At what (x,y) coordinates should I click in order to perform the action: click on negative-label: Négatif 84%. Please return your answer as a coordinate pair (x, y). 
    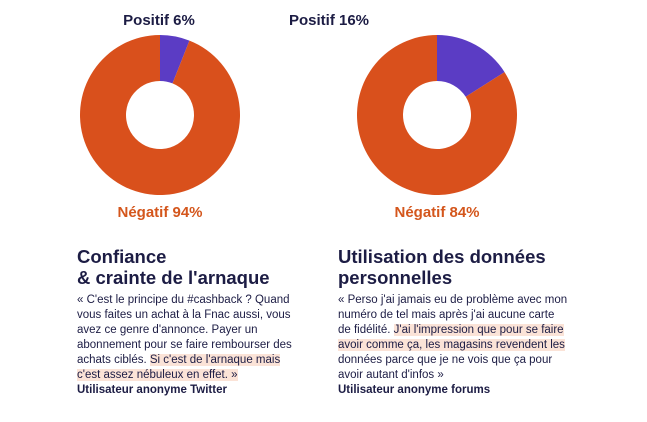
    Looking at the image, I should click on (437, 212).